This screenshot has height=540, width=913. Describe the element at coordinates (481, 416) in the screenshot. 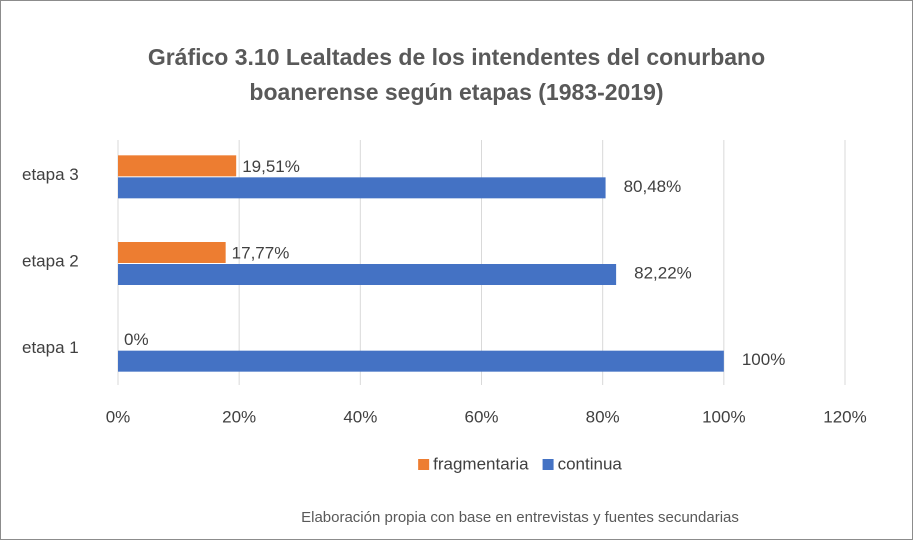

I see `x-tick-label: 60%` at that location.